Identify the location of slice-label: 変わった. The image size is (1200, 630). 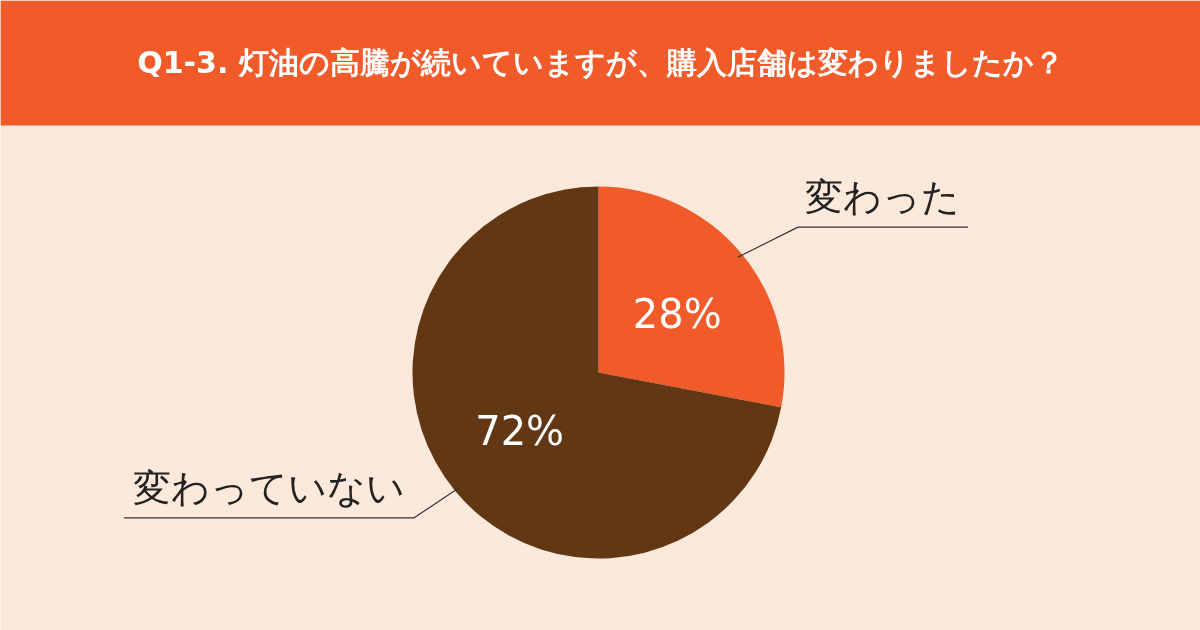
(883, 197).